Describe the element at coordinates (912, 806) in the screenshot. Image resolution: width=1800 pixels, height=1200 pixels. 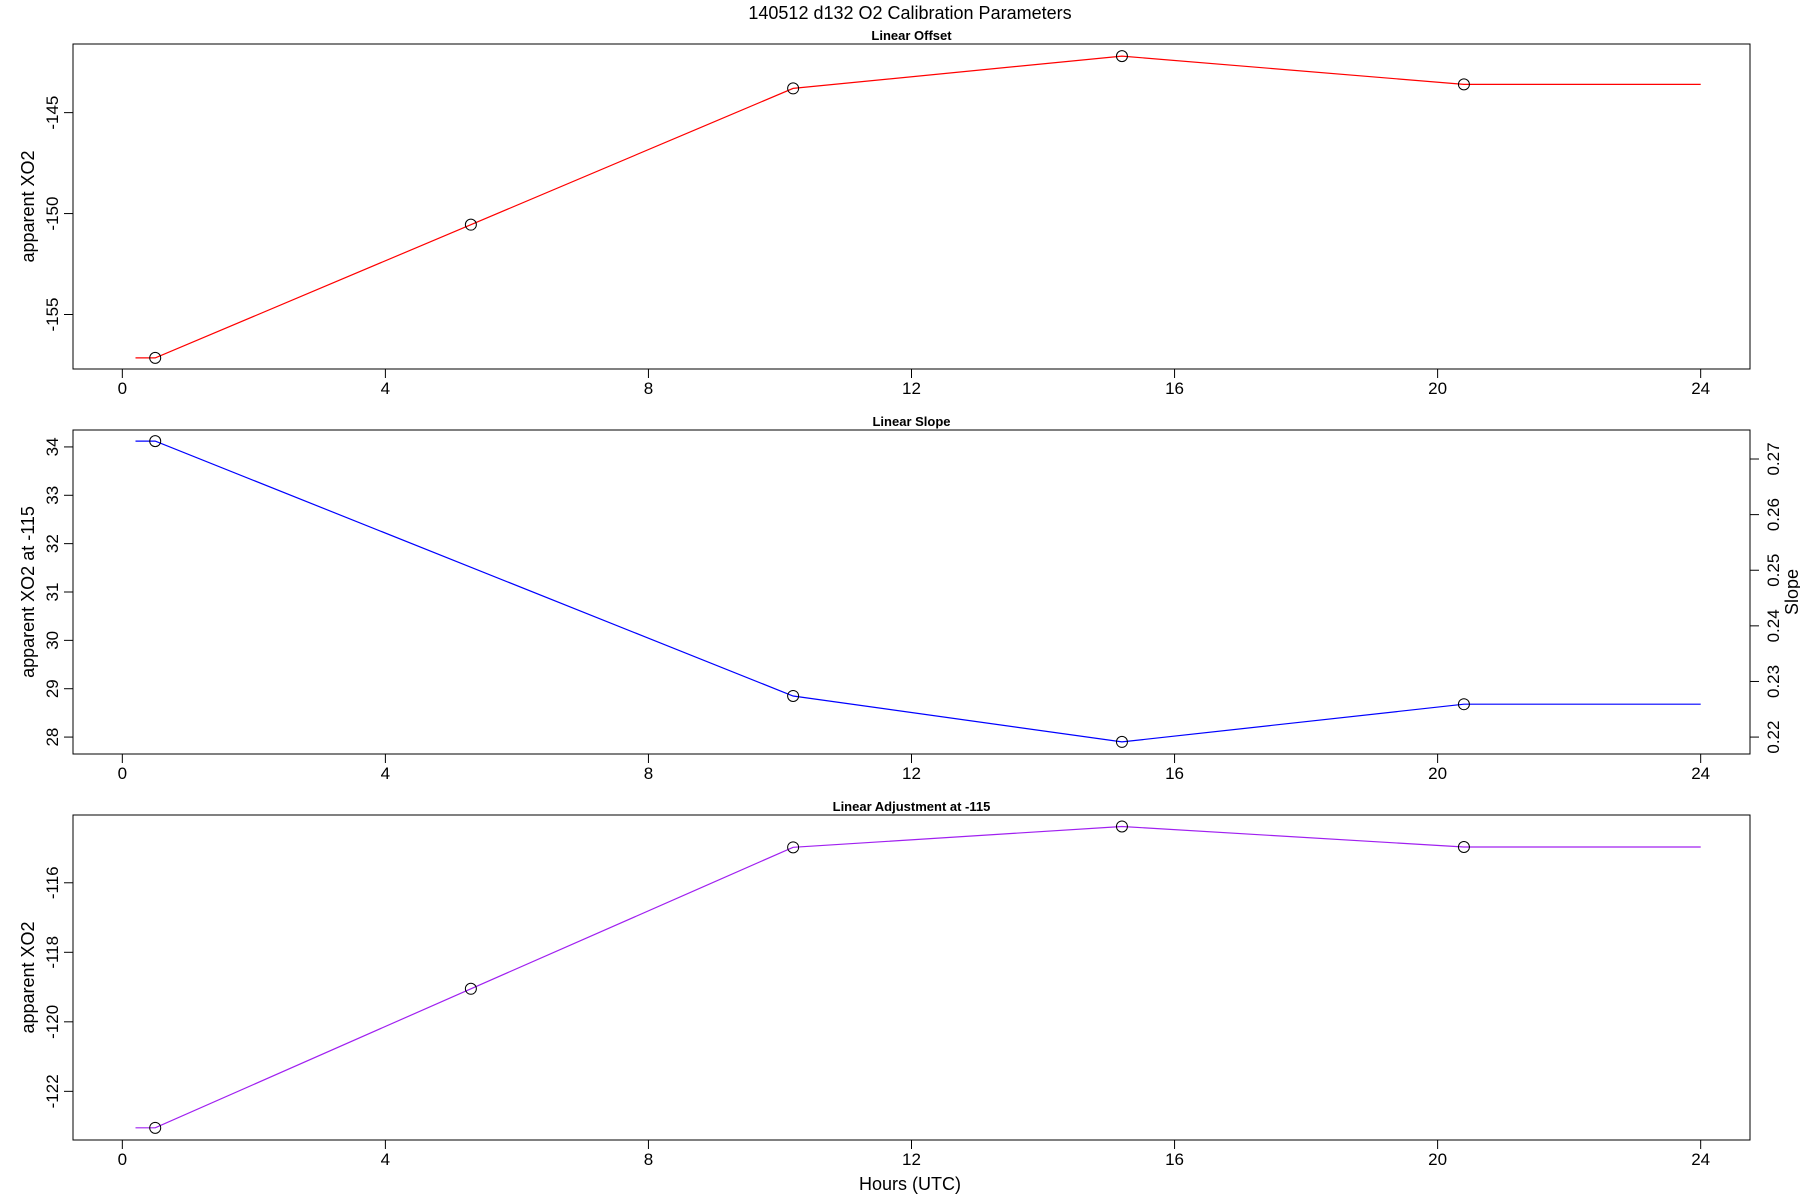
I see `panel-title: Linear Adjustment at -115` at that location.